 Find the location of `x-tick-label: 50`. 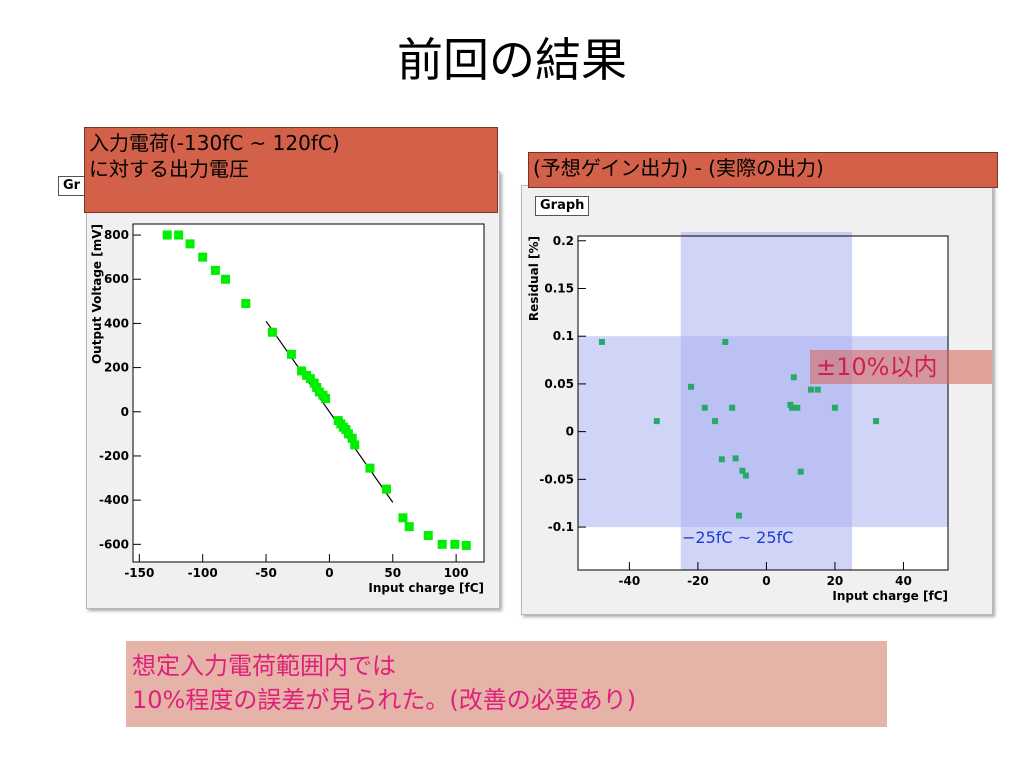

x-tick-label: 50 is located at coordinates (392, 573).